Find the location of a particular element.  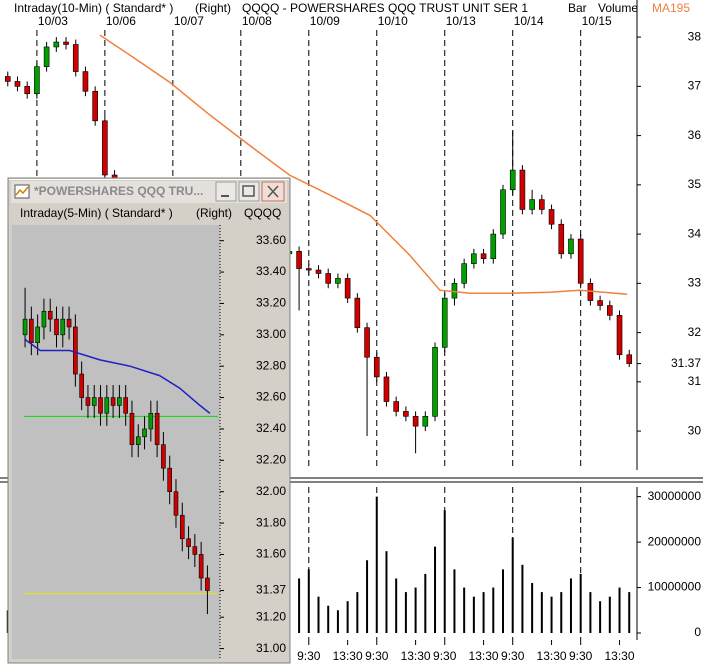

chart-header: QQQQ - POWERSHARES QQQ TRUST UNIT SER 1 is located at coordinates (385, 8).